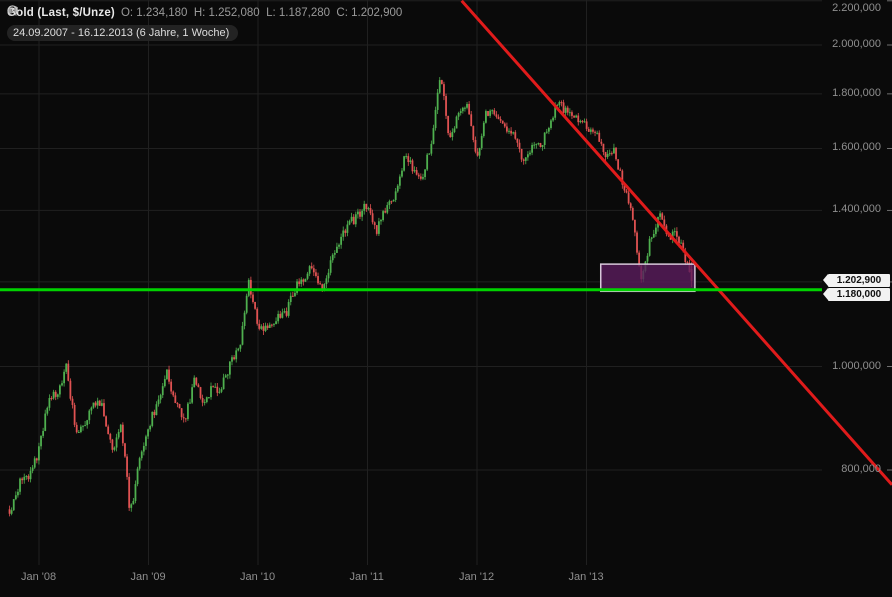 This screenshot has width=892, height=597. What do you see at coordinates (856, 8) in the screenshot?
I see `y-axis-label: 2.200,000` at bounding box center [856, 8].